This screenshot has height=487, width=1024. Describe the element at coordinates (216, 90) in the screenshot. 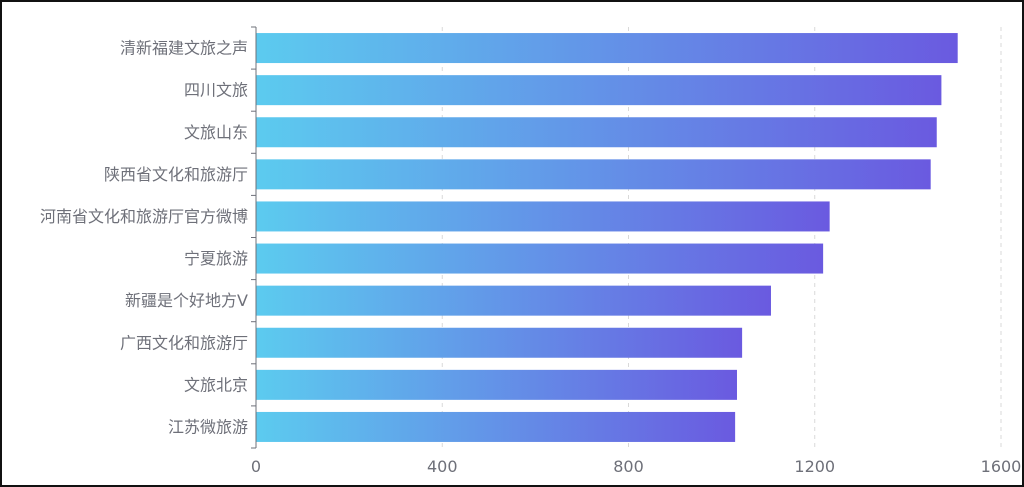

I see `category-label-2: 四川文旅` at that location.